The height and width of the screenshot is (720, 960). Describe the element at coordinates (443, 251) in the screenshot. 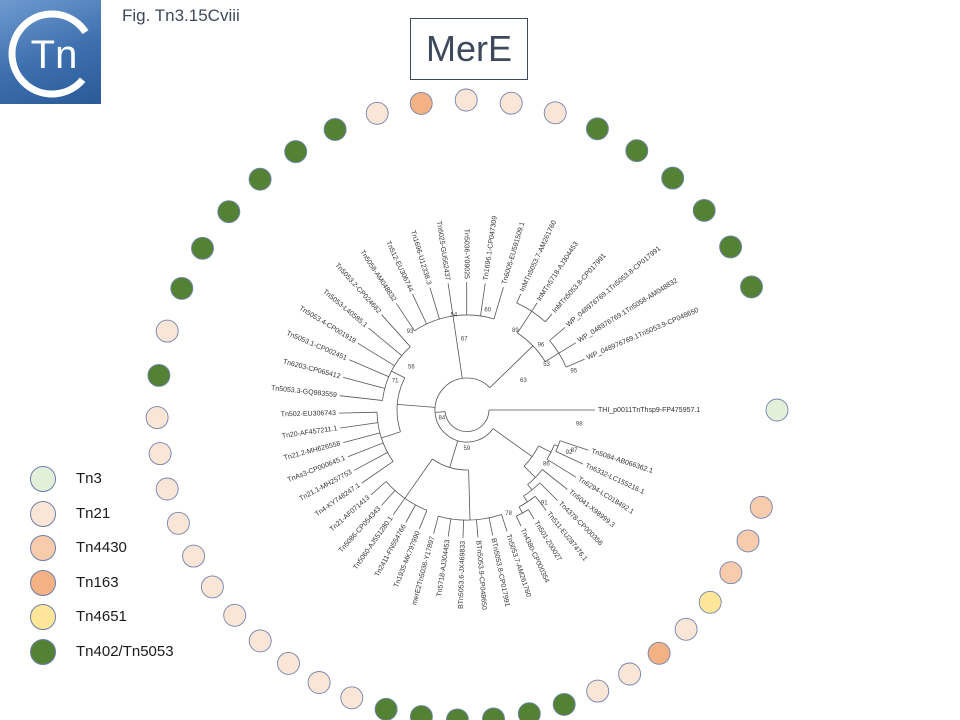

I see `leaf-label: Tn6025-GU562437` at that location.